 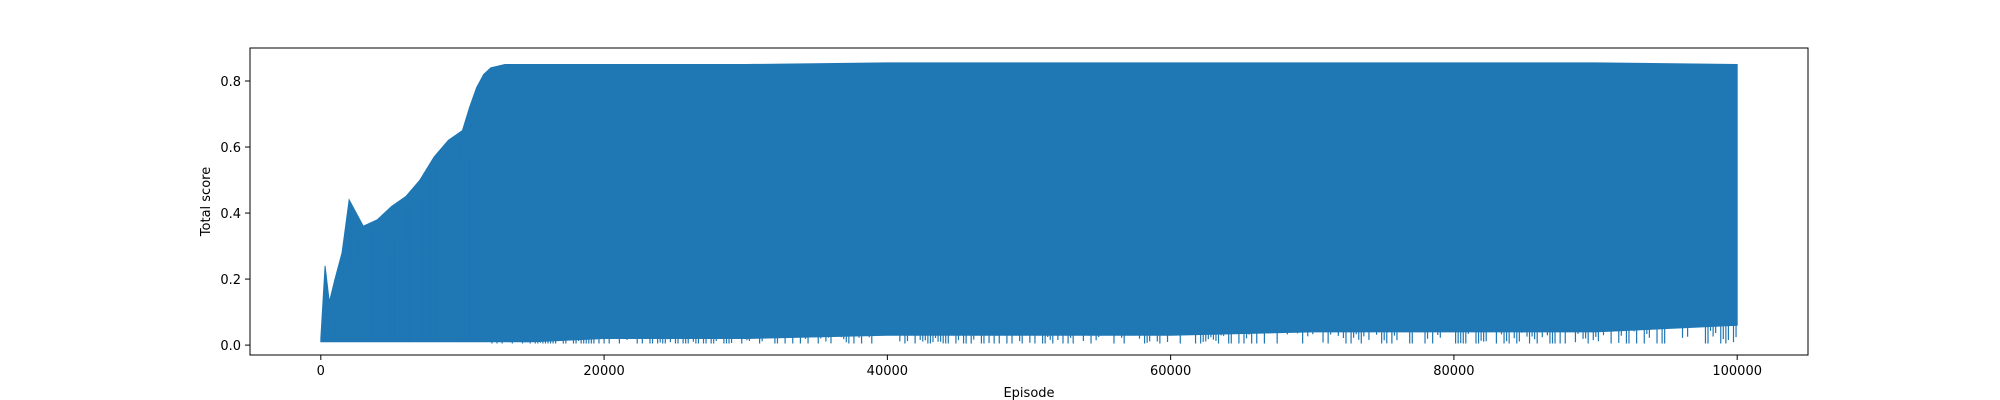 What do you see at coordinates (887, 371) in the screenshot?
I see `x-tick-label: 40000` at bounding box center [887, 371].